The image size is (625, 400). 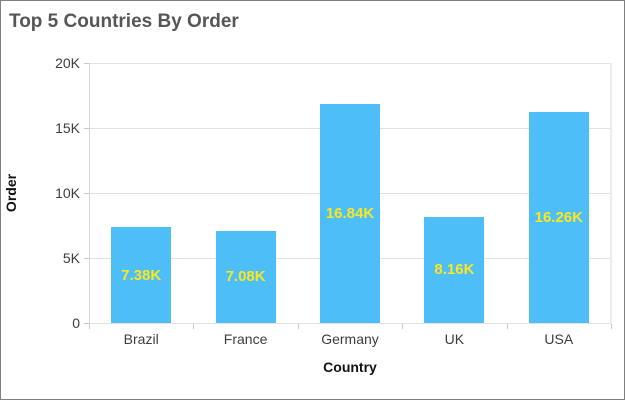 I want to click on x-tick-label: Brazil, so click(x=141, y=339).